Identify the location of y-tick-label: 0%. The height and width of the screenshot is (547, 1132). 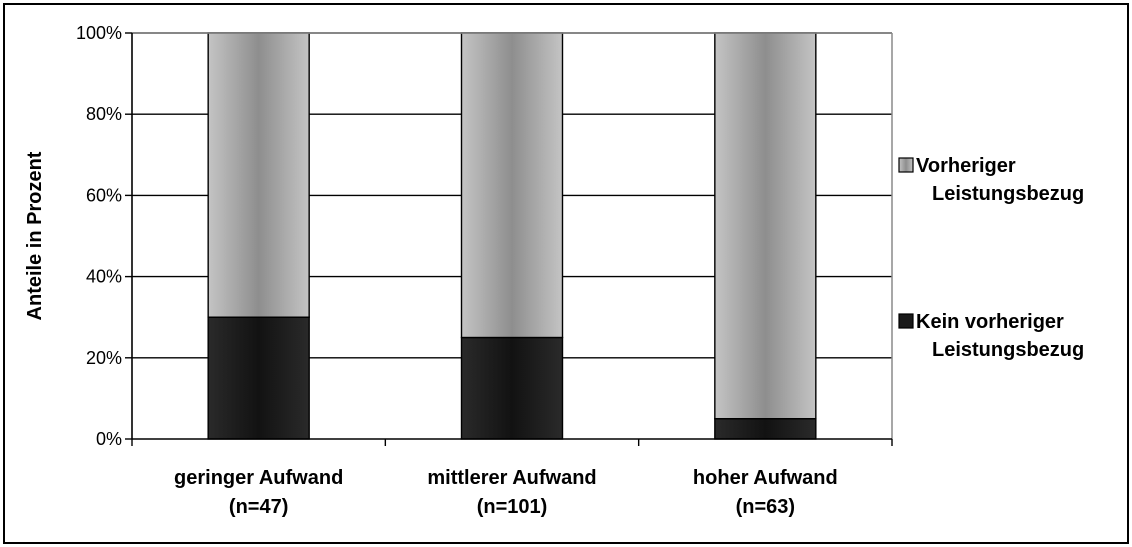
(109, 439).